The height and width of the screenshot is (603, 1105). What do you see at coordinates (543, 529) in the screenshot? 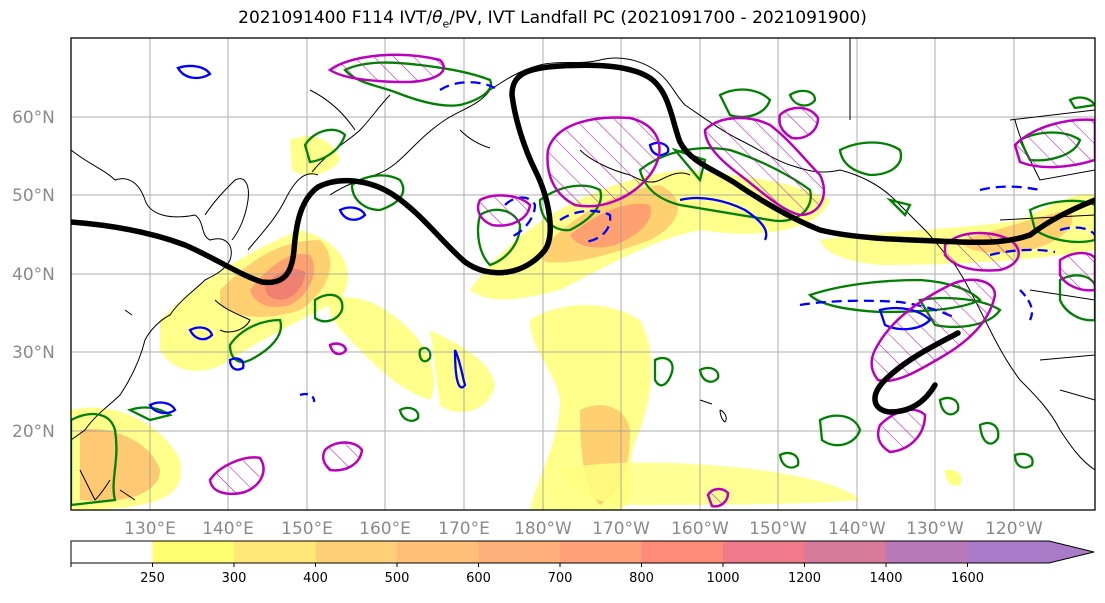
I see `lon-label: 180°W` at bounding box center [543, 529].